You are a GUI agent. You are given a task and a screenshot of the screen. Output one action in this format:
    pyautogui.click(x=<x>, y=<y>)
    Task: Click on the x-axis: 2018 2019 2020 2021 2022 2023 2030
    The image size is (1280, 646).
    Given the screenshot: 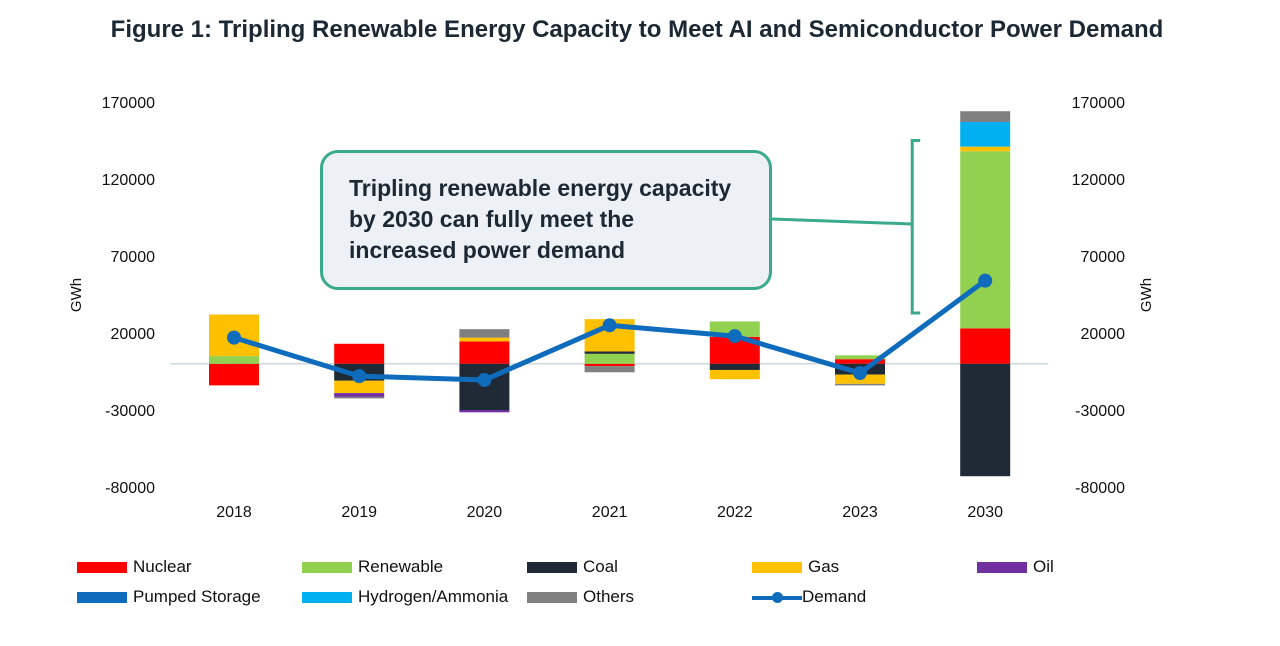 What is the action you would take?
    pyautogui.click(x=609, y=512)
    